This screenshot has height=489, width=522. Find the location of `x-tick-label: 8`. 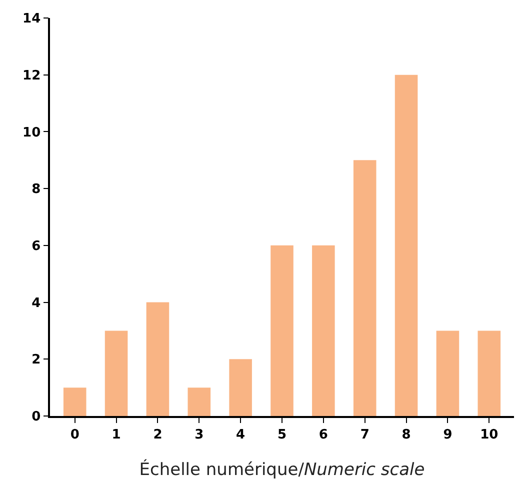

x-tick-label: 8 is located at coordinates (406, 434).